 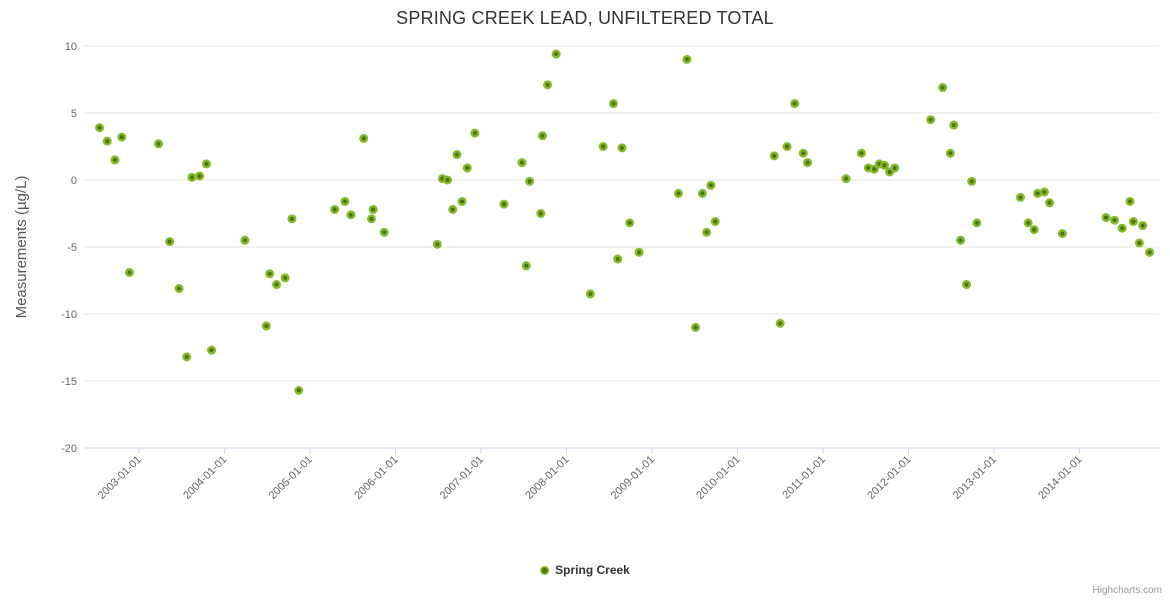 I want to click on x-tick-label: 2007-01-01, so click(x=462, y=478).